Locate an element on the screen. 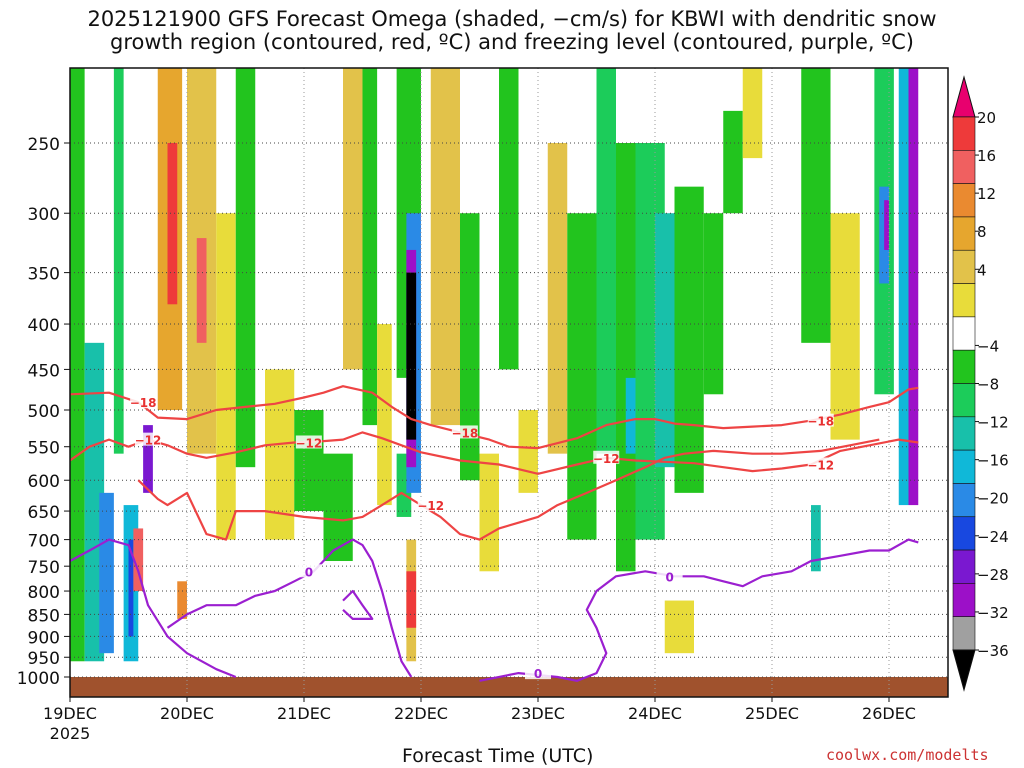  y-tick-label: 800 is located at coordinates (44, 593).